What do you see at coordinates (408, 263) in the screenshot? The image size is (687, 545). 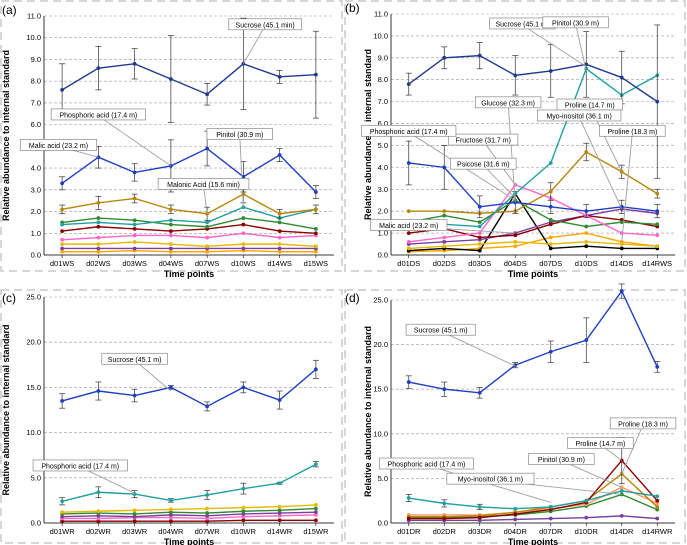 I see `x-tick-label: d01DS` at bounding box center [408, 263].